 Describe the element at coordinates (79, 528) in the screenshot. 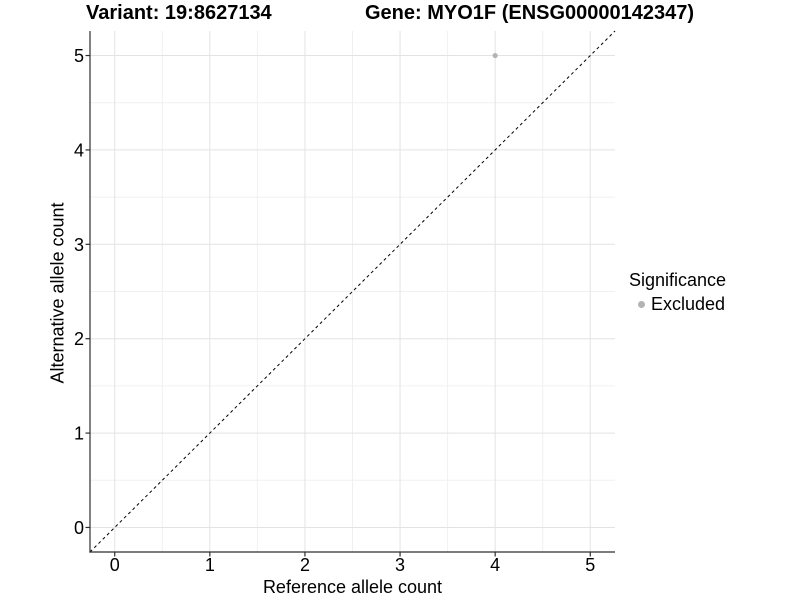

I see `y-tick-label: 0` at that location.